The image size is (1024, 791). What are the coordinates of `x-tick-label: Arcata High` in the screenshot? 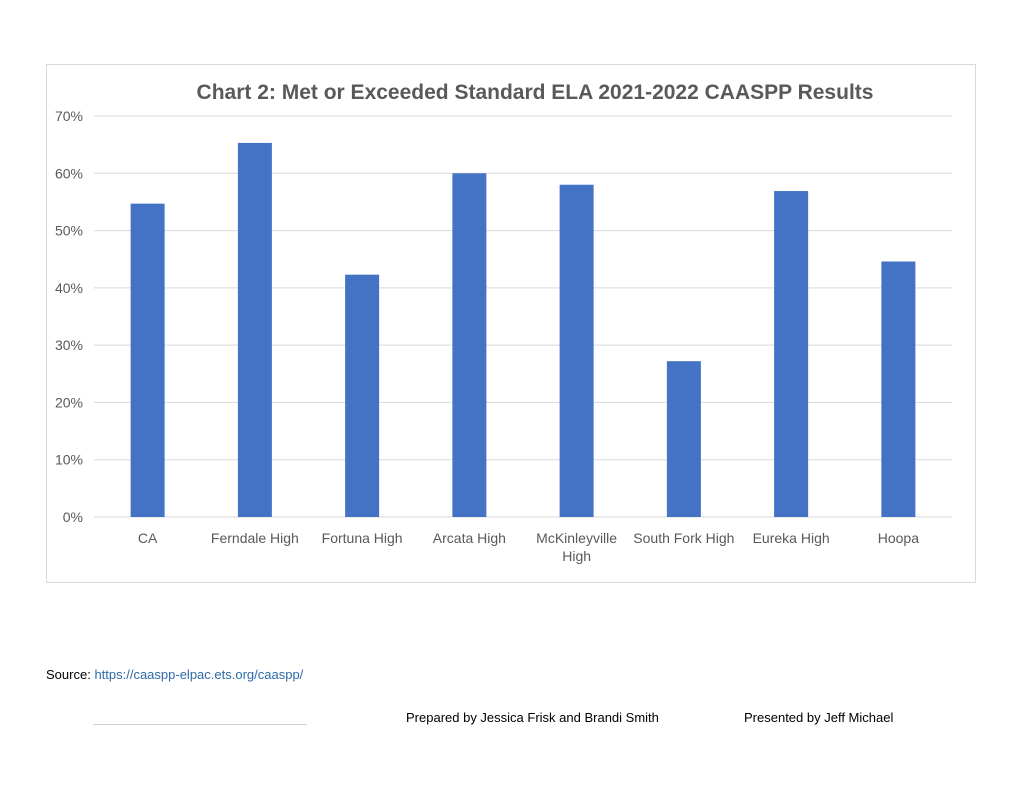 It's located at (469, 538).